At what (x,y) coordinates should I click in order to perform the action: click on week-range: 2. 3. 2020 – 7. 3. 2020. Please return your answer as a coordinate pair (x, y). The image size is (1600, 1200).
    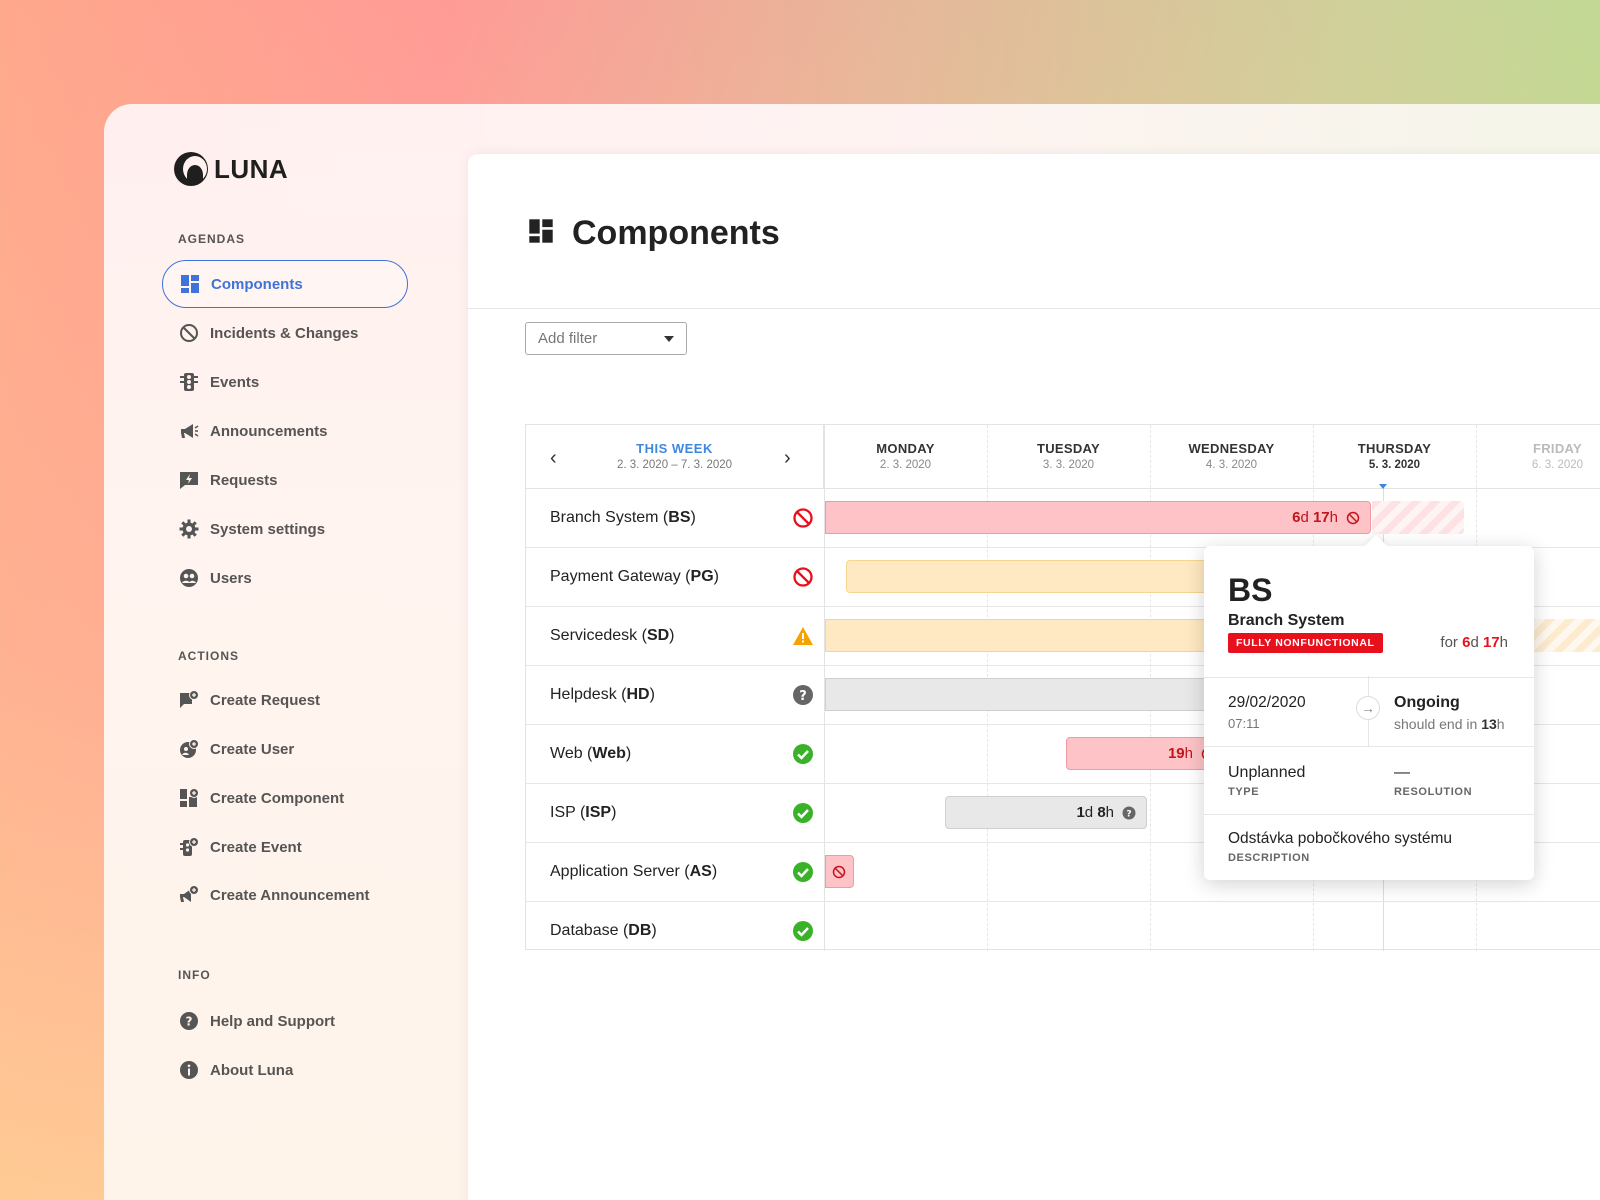
    Looking at the image, I should click on (674, 465).